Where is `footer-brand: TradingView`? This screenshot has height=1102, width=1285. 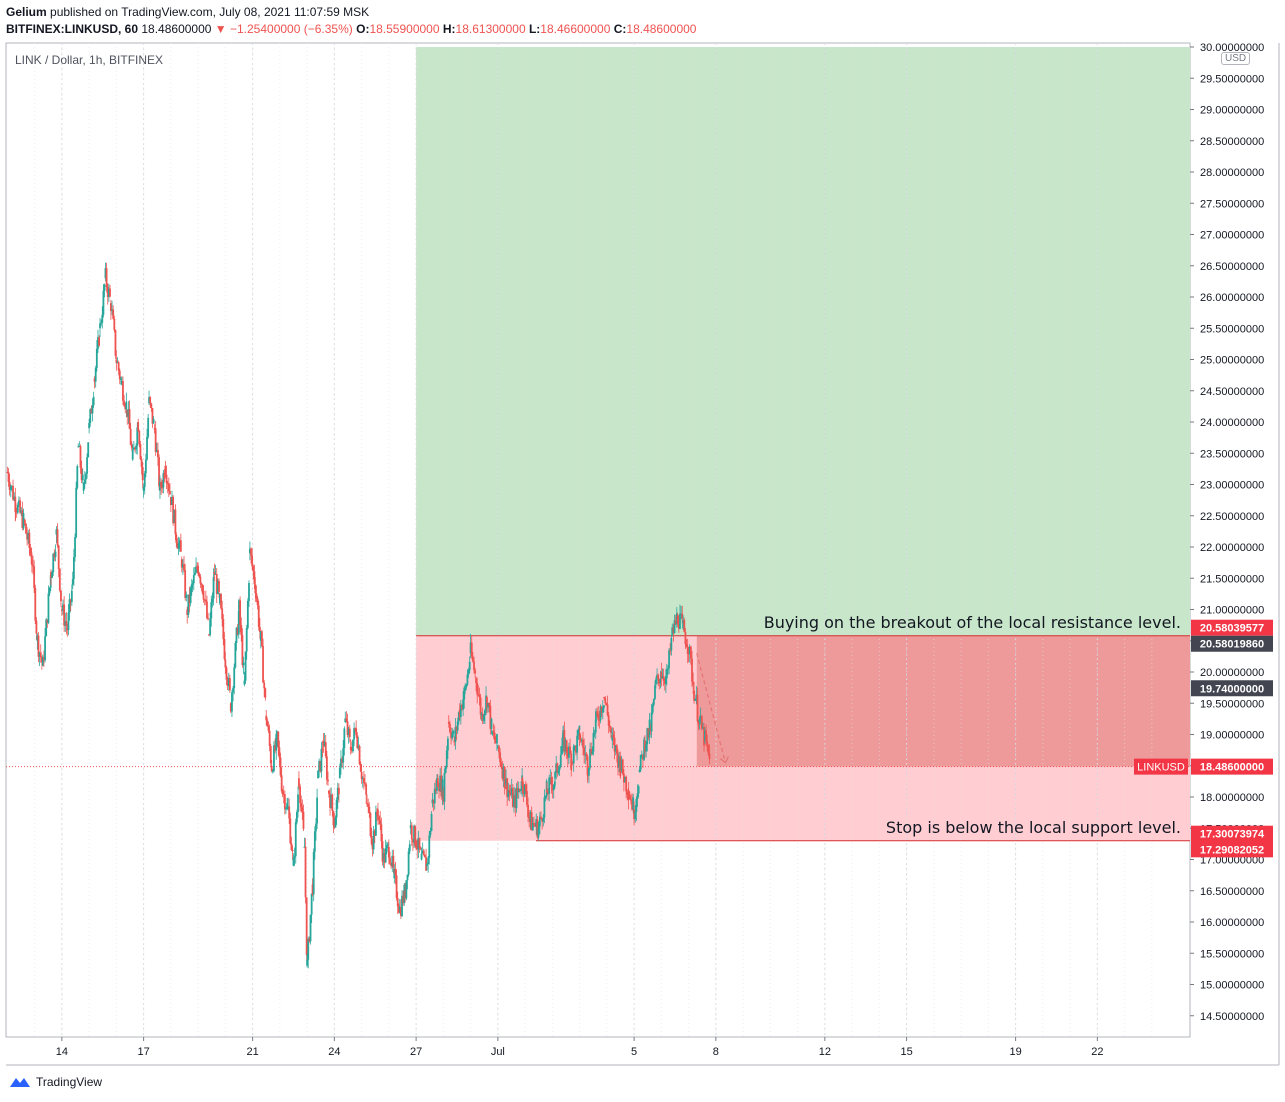 footer-brand: TradingView is located at coordinates (69, 1082).